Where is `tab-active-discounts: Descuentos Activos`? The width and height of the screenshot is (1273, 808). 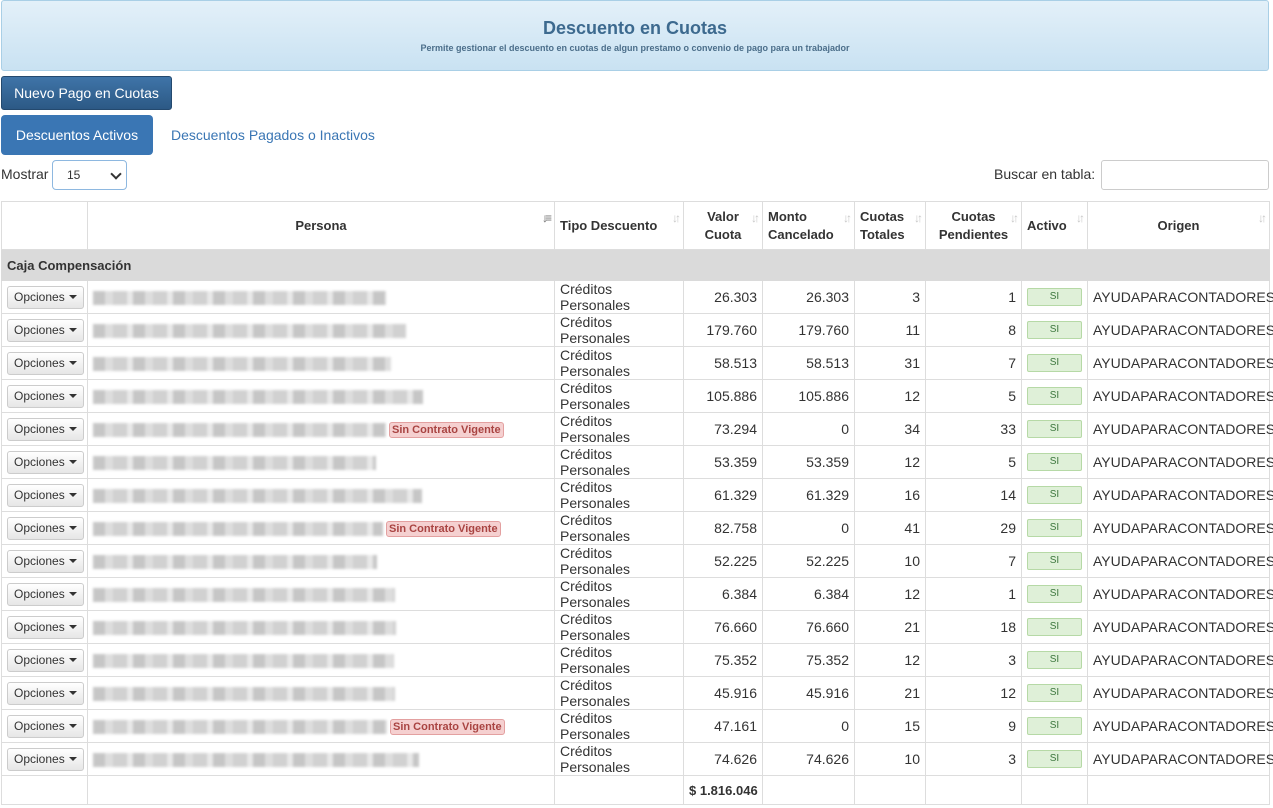
tab-active-discounts: Descuentos Activos is located at coordinates (77, 135).